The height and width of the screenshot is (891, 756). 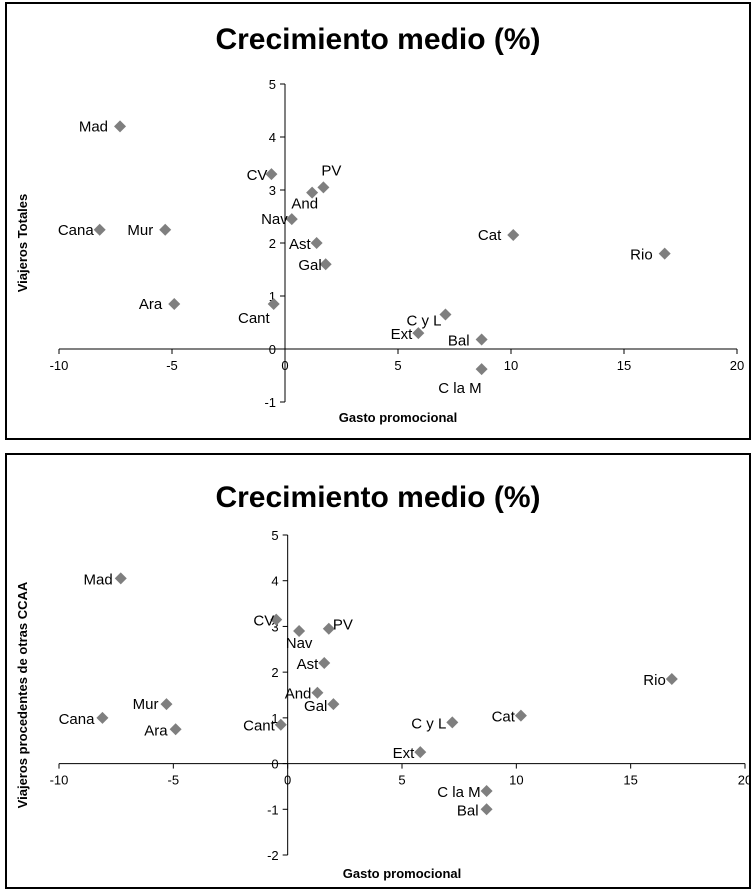 What do you see at coordinates (273, 855) in the screenshot?
I see `y-tick-label: -2` at bounding box center [273, 855].